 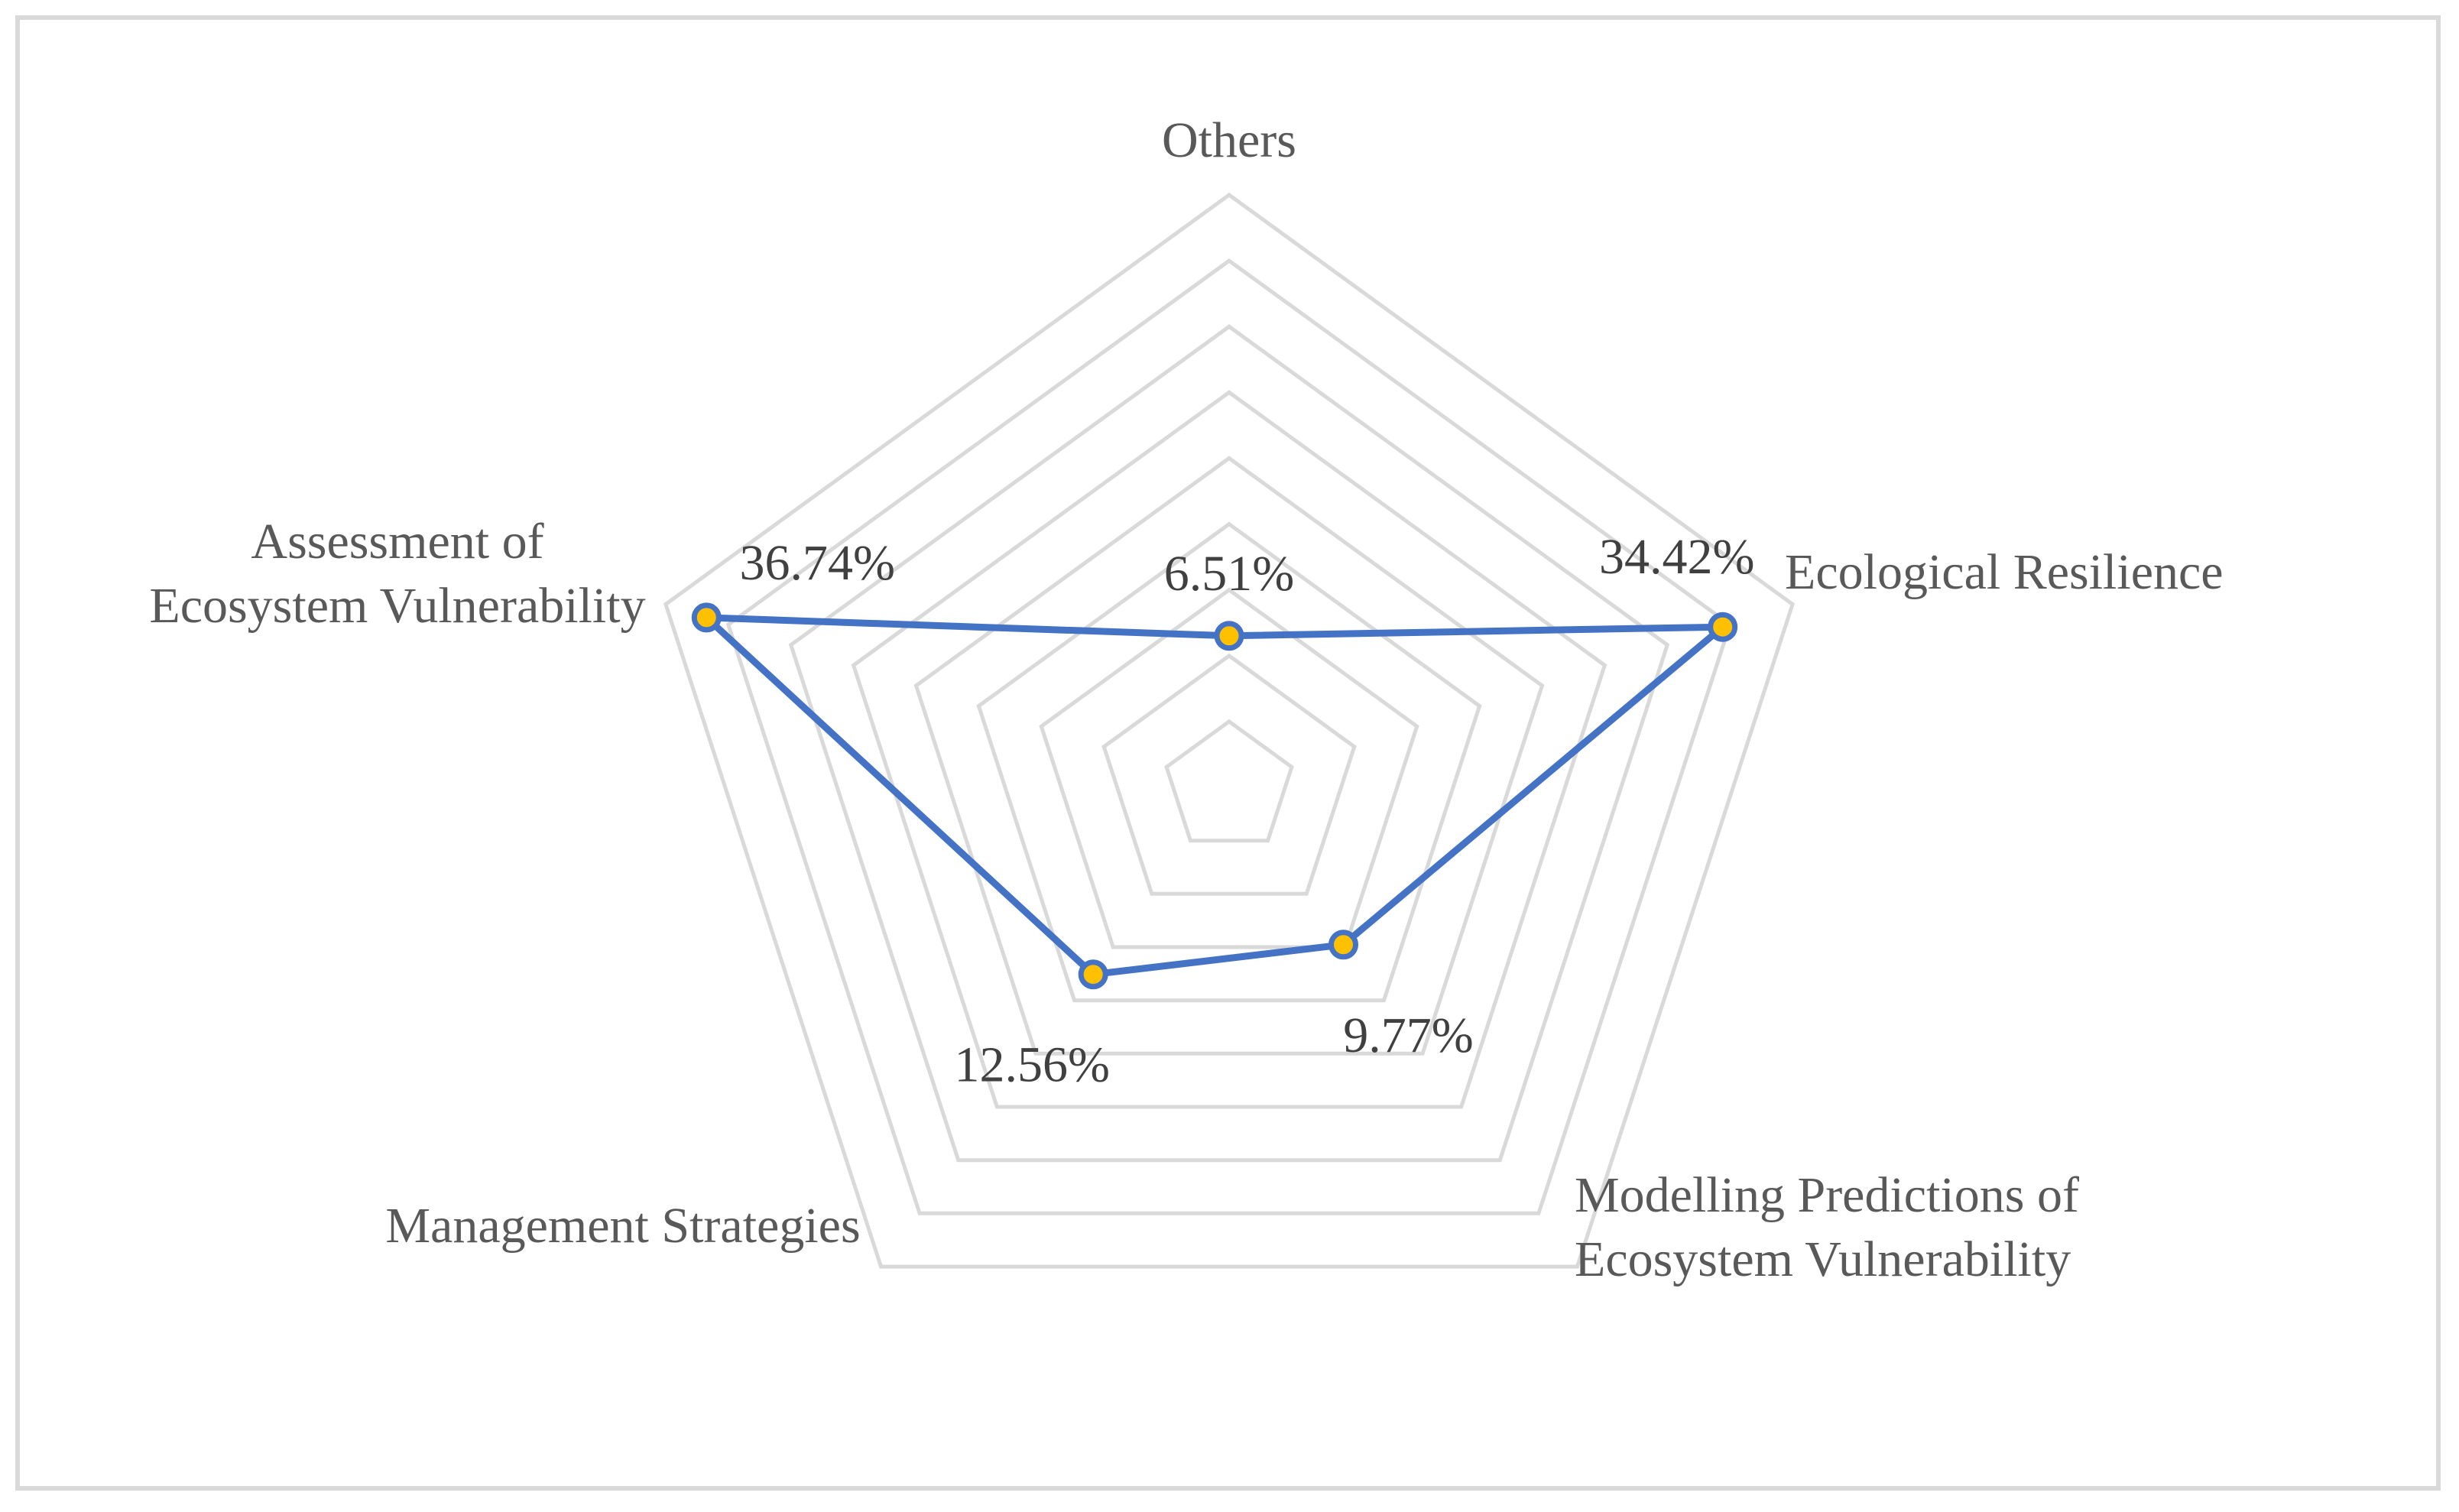 I want to click on axis-label-line: Assessment of, so click(x=397, y=541).